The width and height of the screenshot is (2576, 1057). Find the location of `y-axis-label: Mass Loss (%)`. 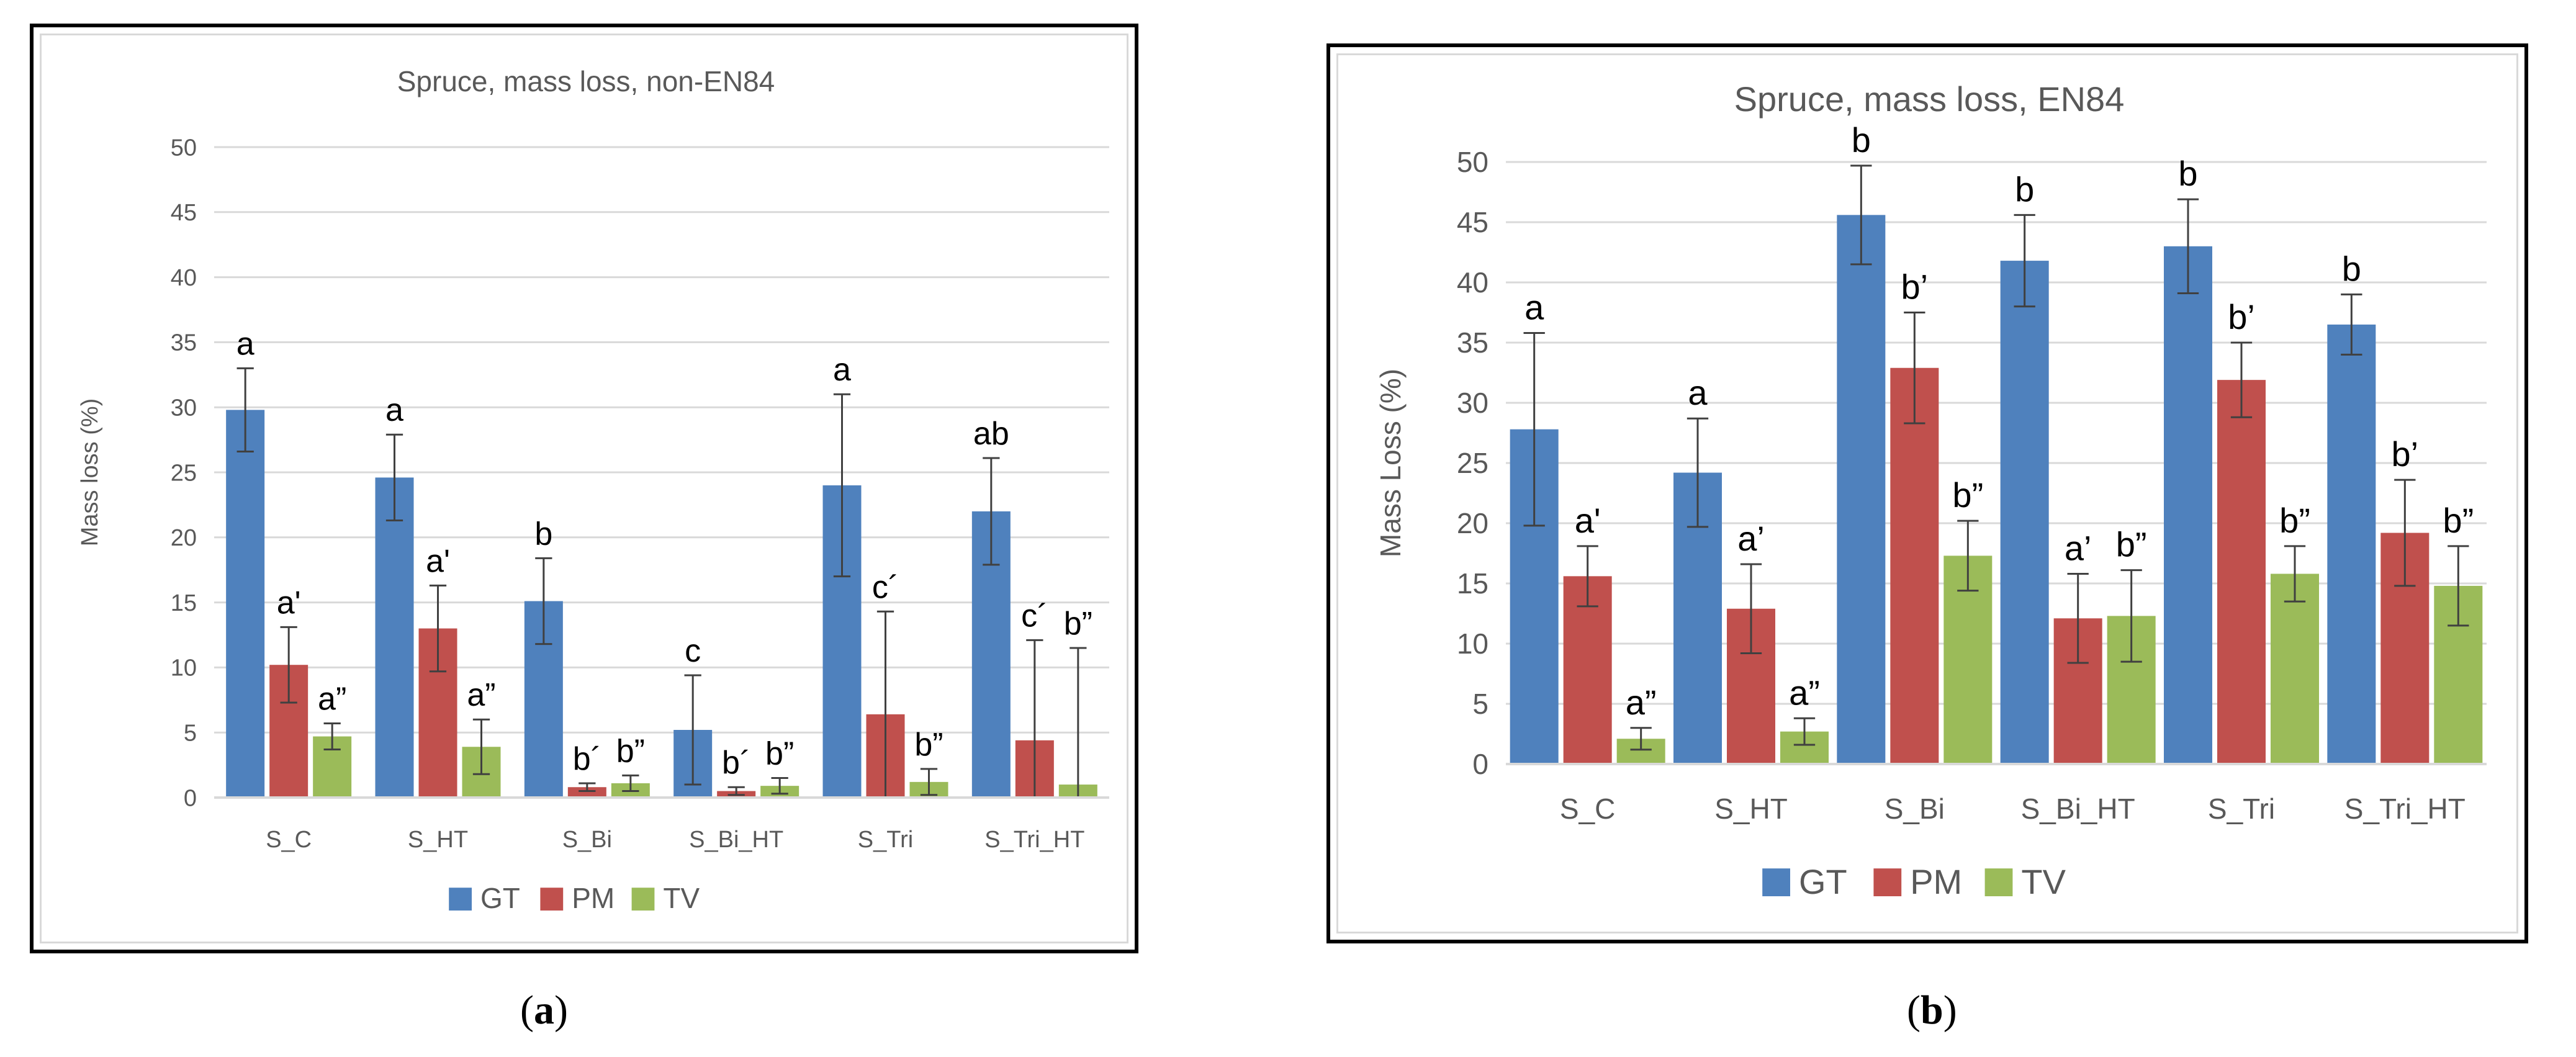

y-axis-label: Mass Loss (%) is located at coordinates (1390, 463).